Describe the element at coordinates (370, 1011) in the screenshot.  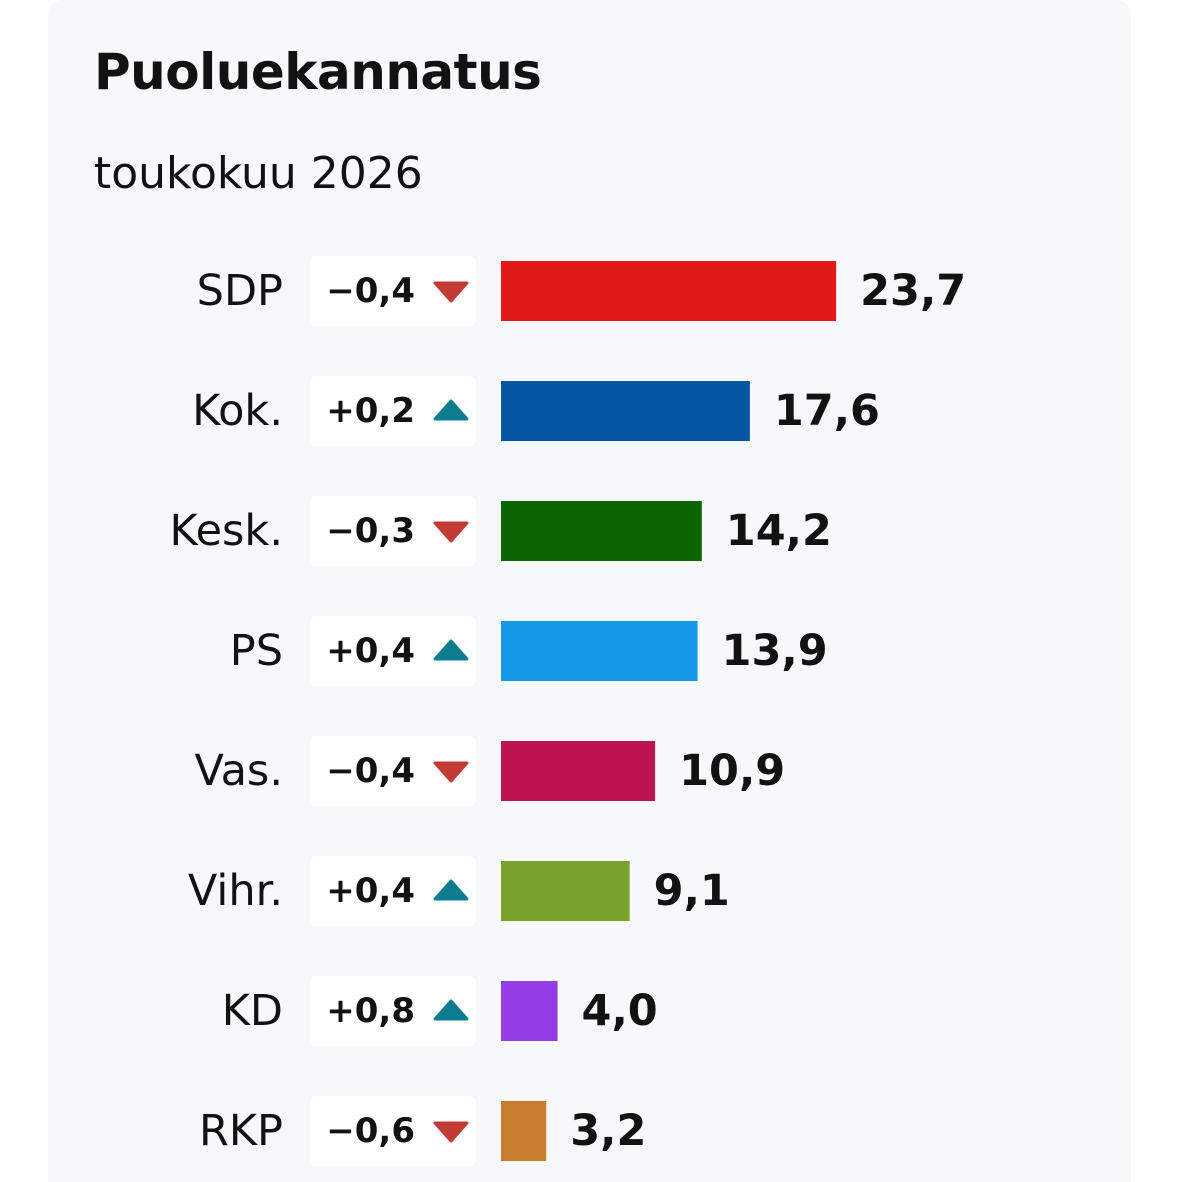
I see `change-label: +0,8` at that location.